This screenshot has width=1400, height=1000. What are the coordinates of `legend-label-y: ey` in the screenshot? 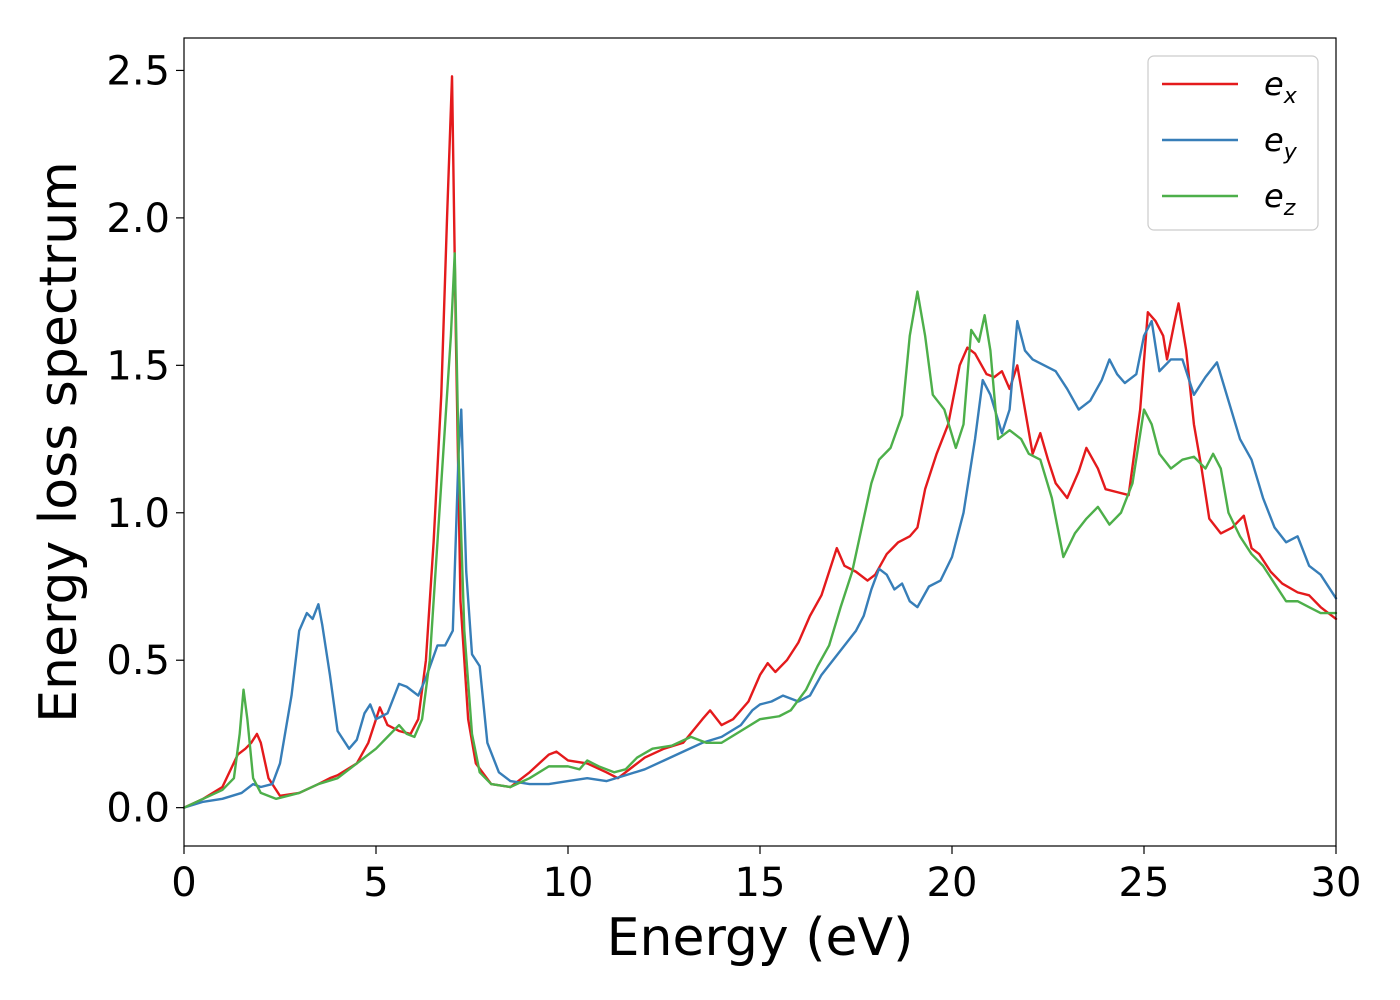 It's located at (1281, 143).